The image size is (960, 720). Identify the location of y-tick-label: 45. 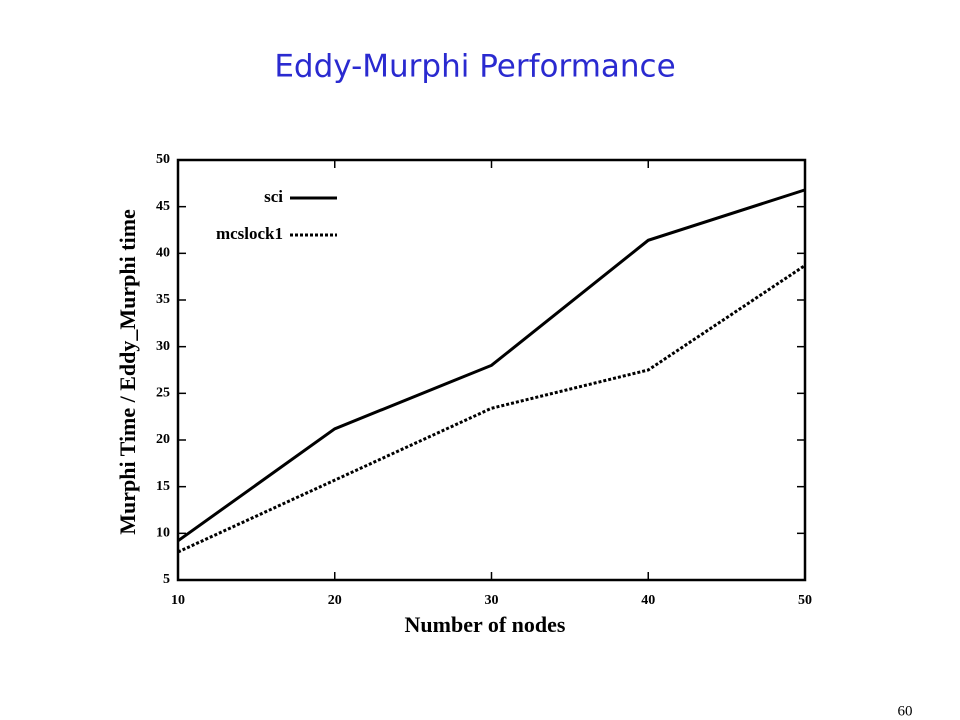
(163, 206).